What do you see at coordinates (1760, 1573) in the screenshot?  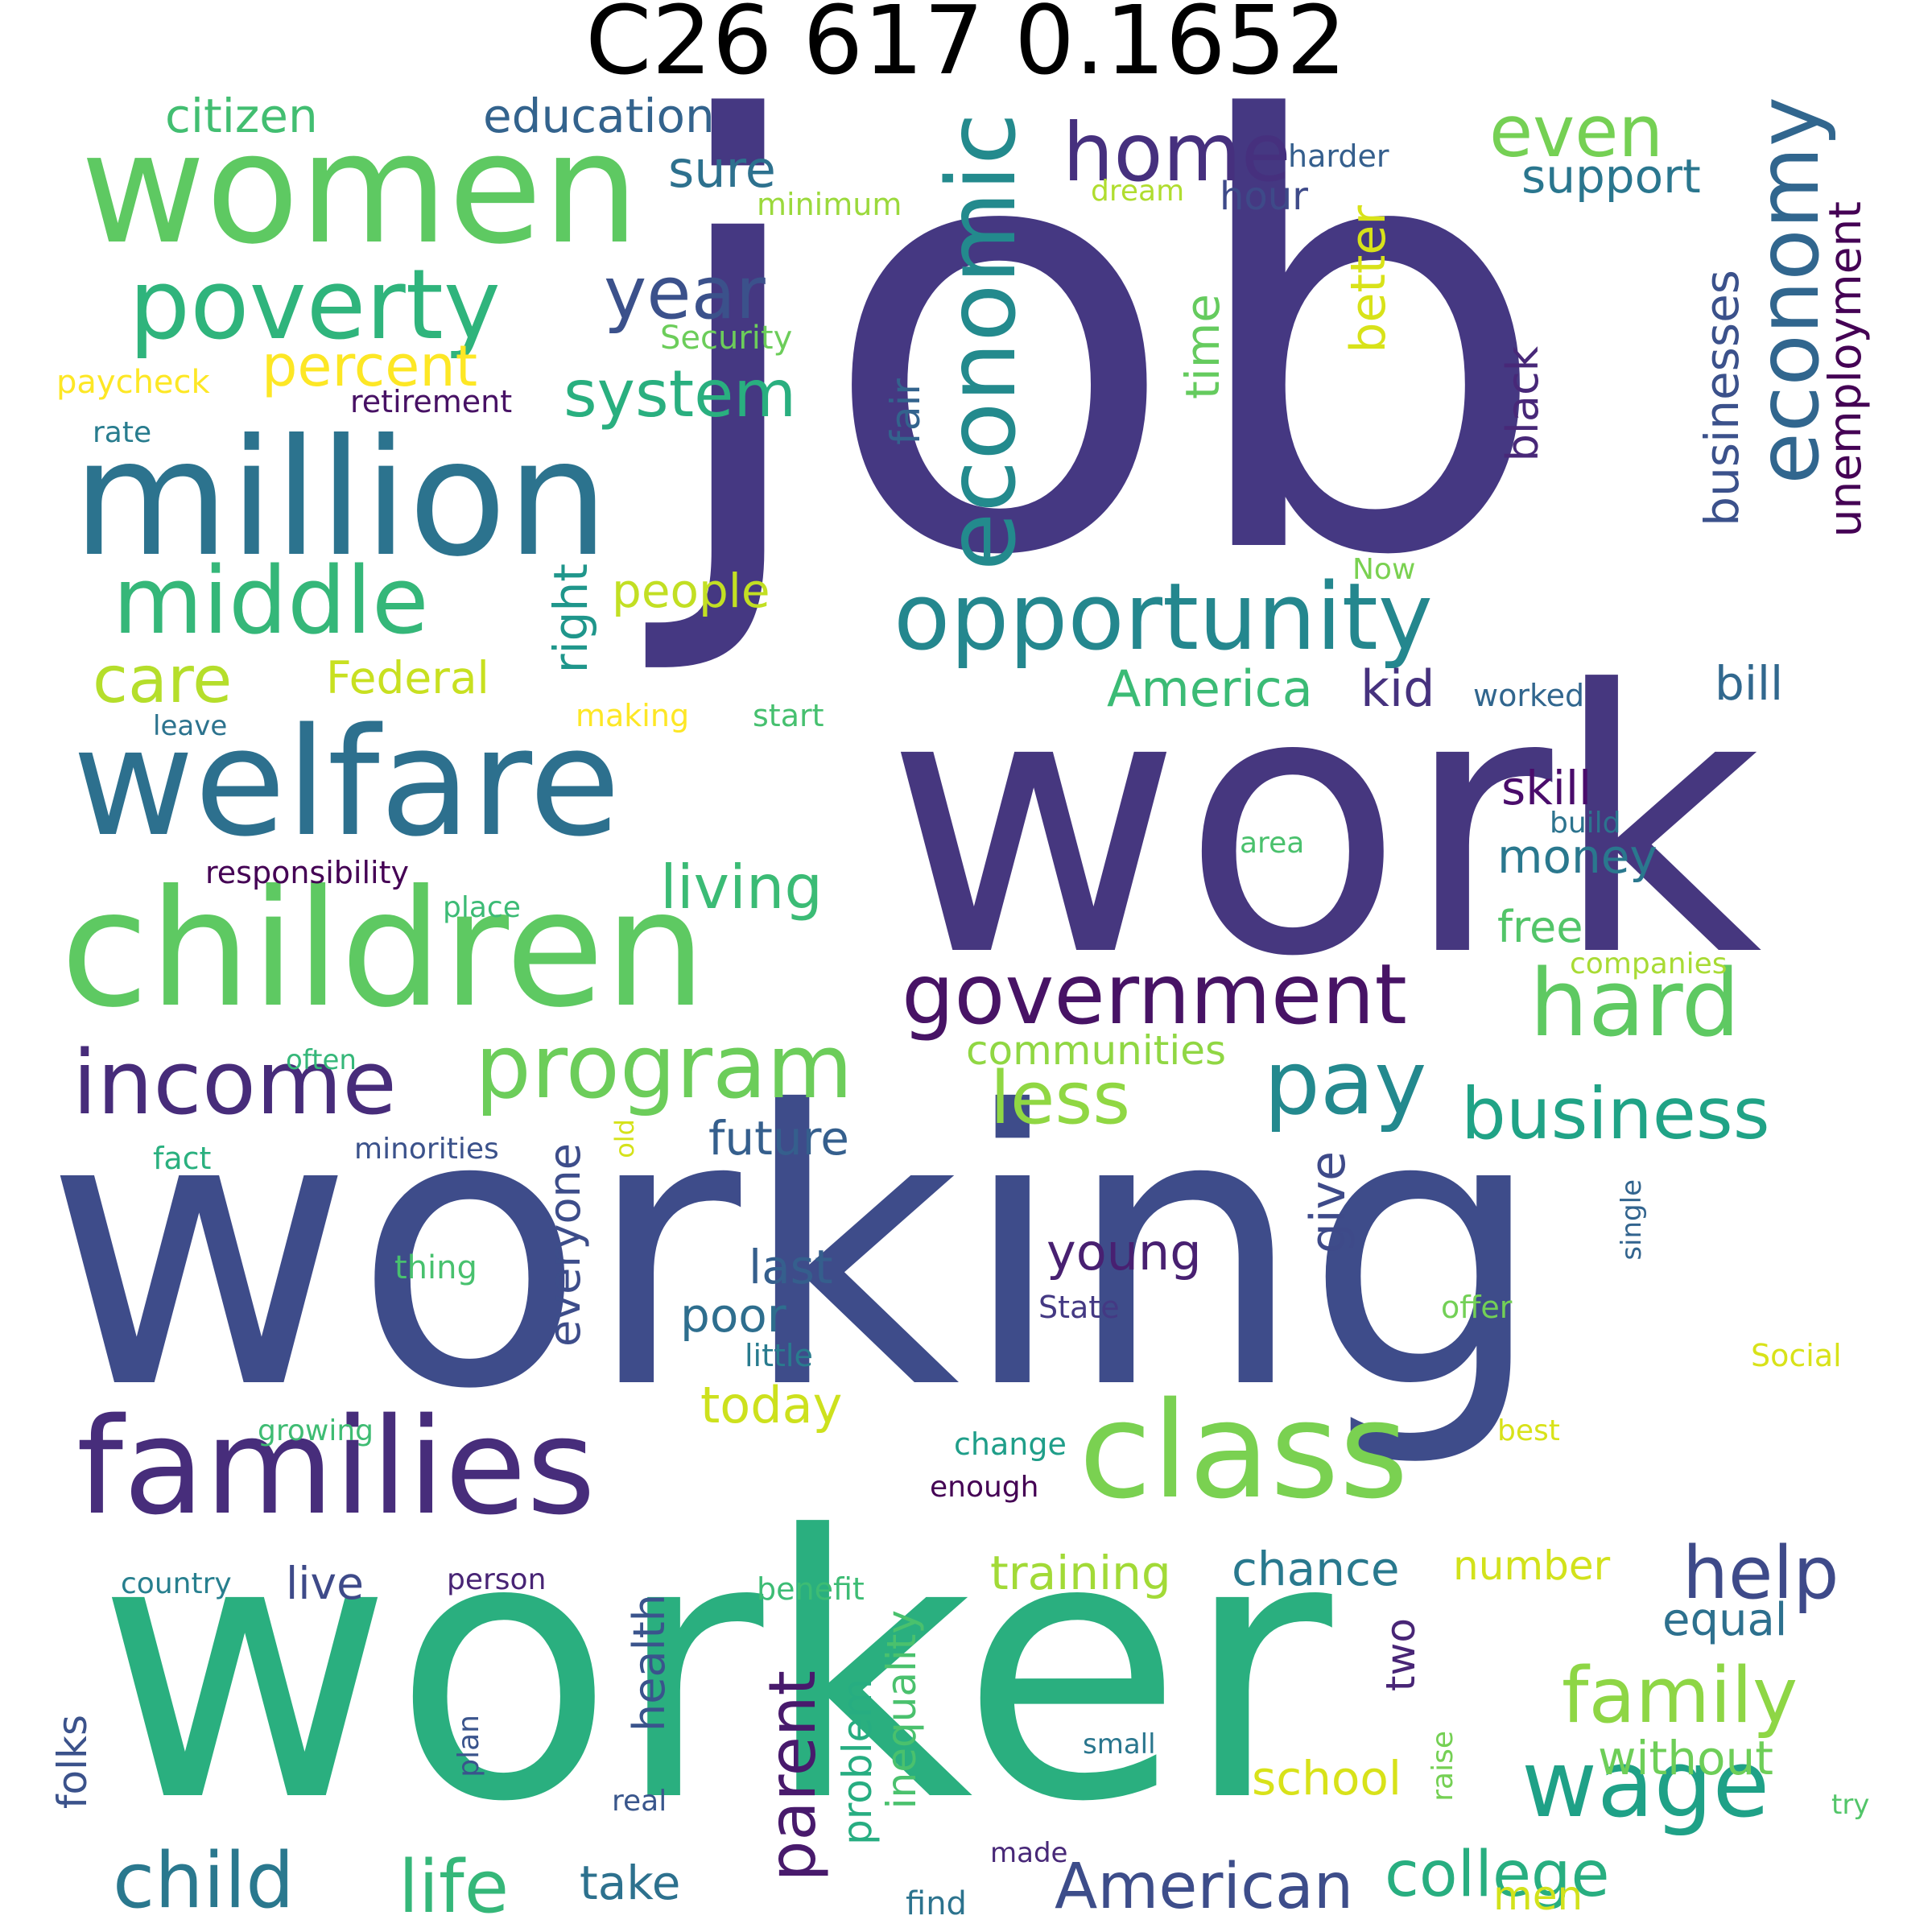 I see `word-help: help` at bounding box center [1760, 1573].